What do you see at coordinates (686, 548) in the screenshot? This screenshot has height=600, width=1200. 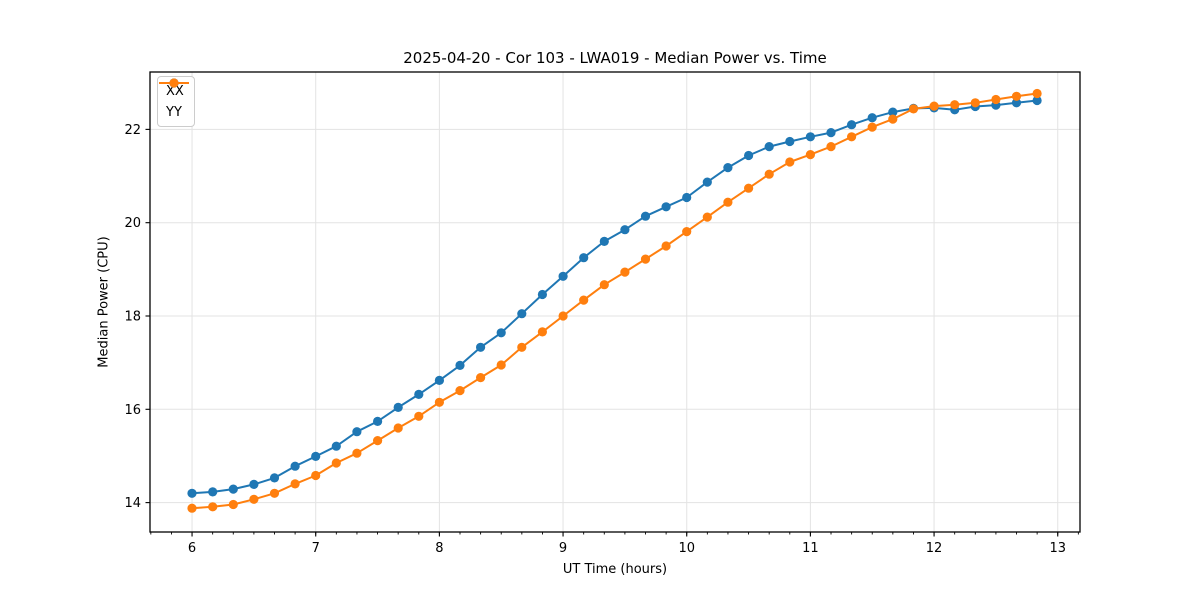 I see `x-tick-label: 10` at bounding box center [686, 548].